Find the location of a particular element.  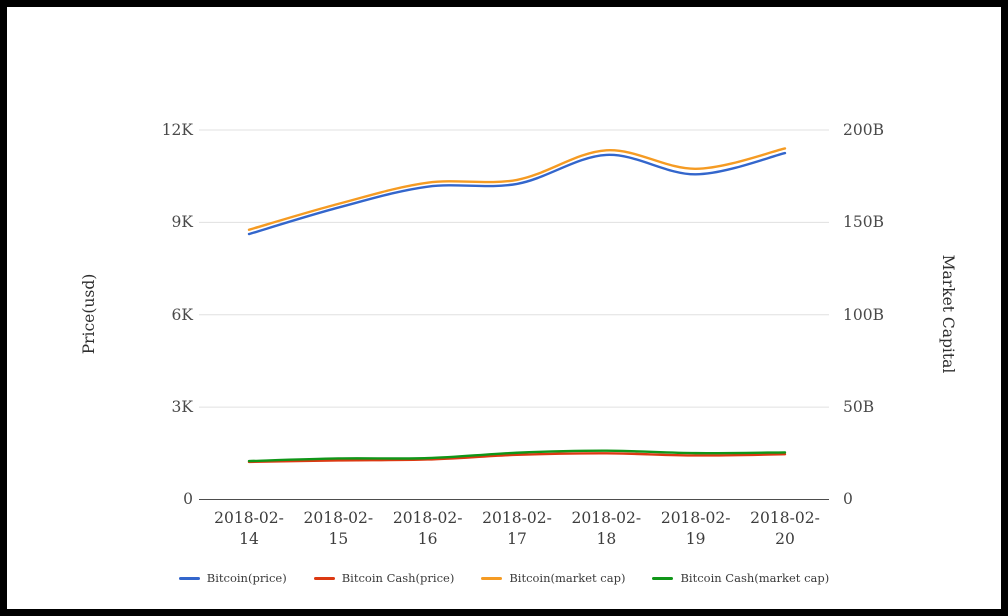

legend-label: Bitcoin Cash(price) is located at coordinates (398, 578).